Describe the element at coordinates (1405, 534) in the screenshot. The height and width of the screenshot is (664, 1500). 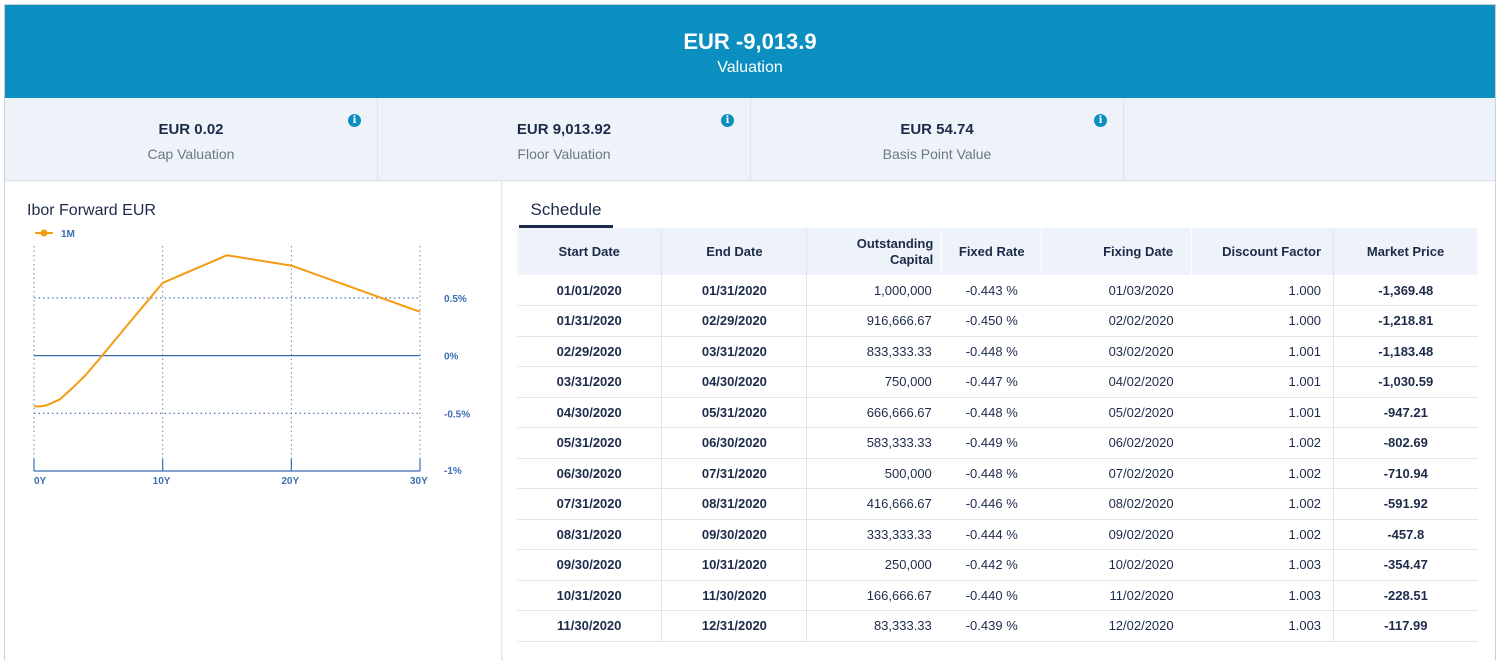
I see `cell-market-price: -457.8` at that location.